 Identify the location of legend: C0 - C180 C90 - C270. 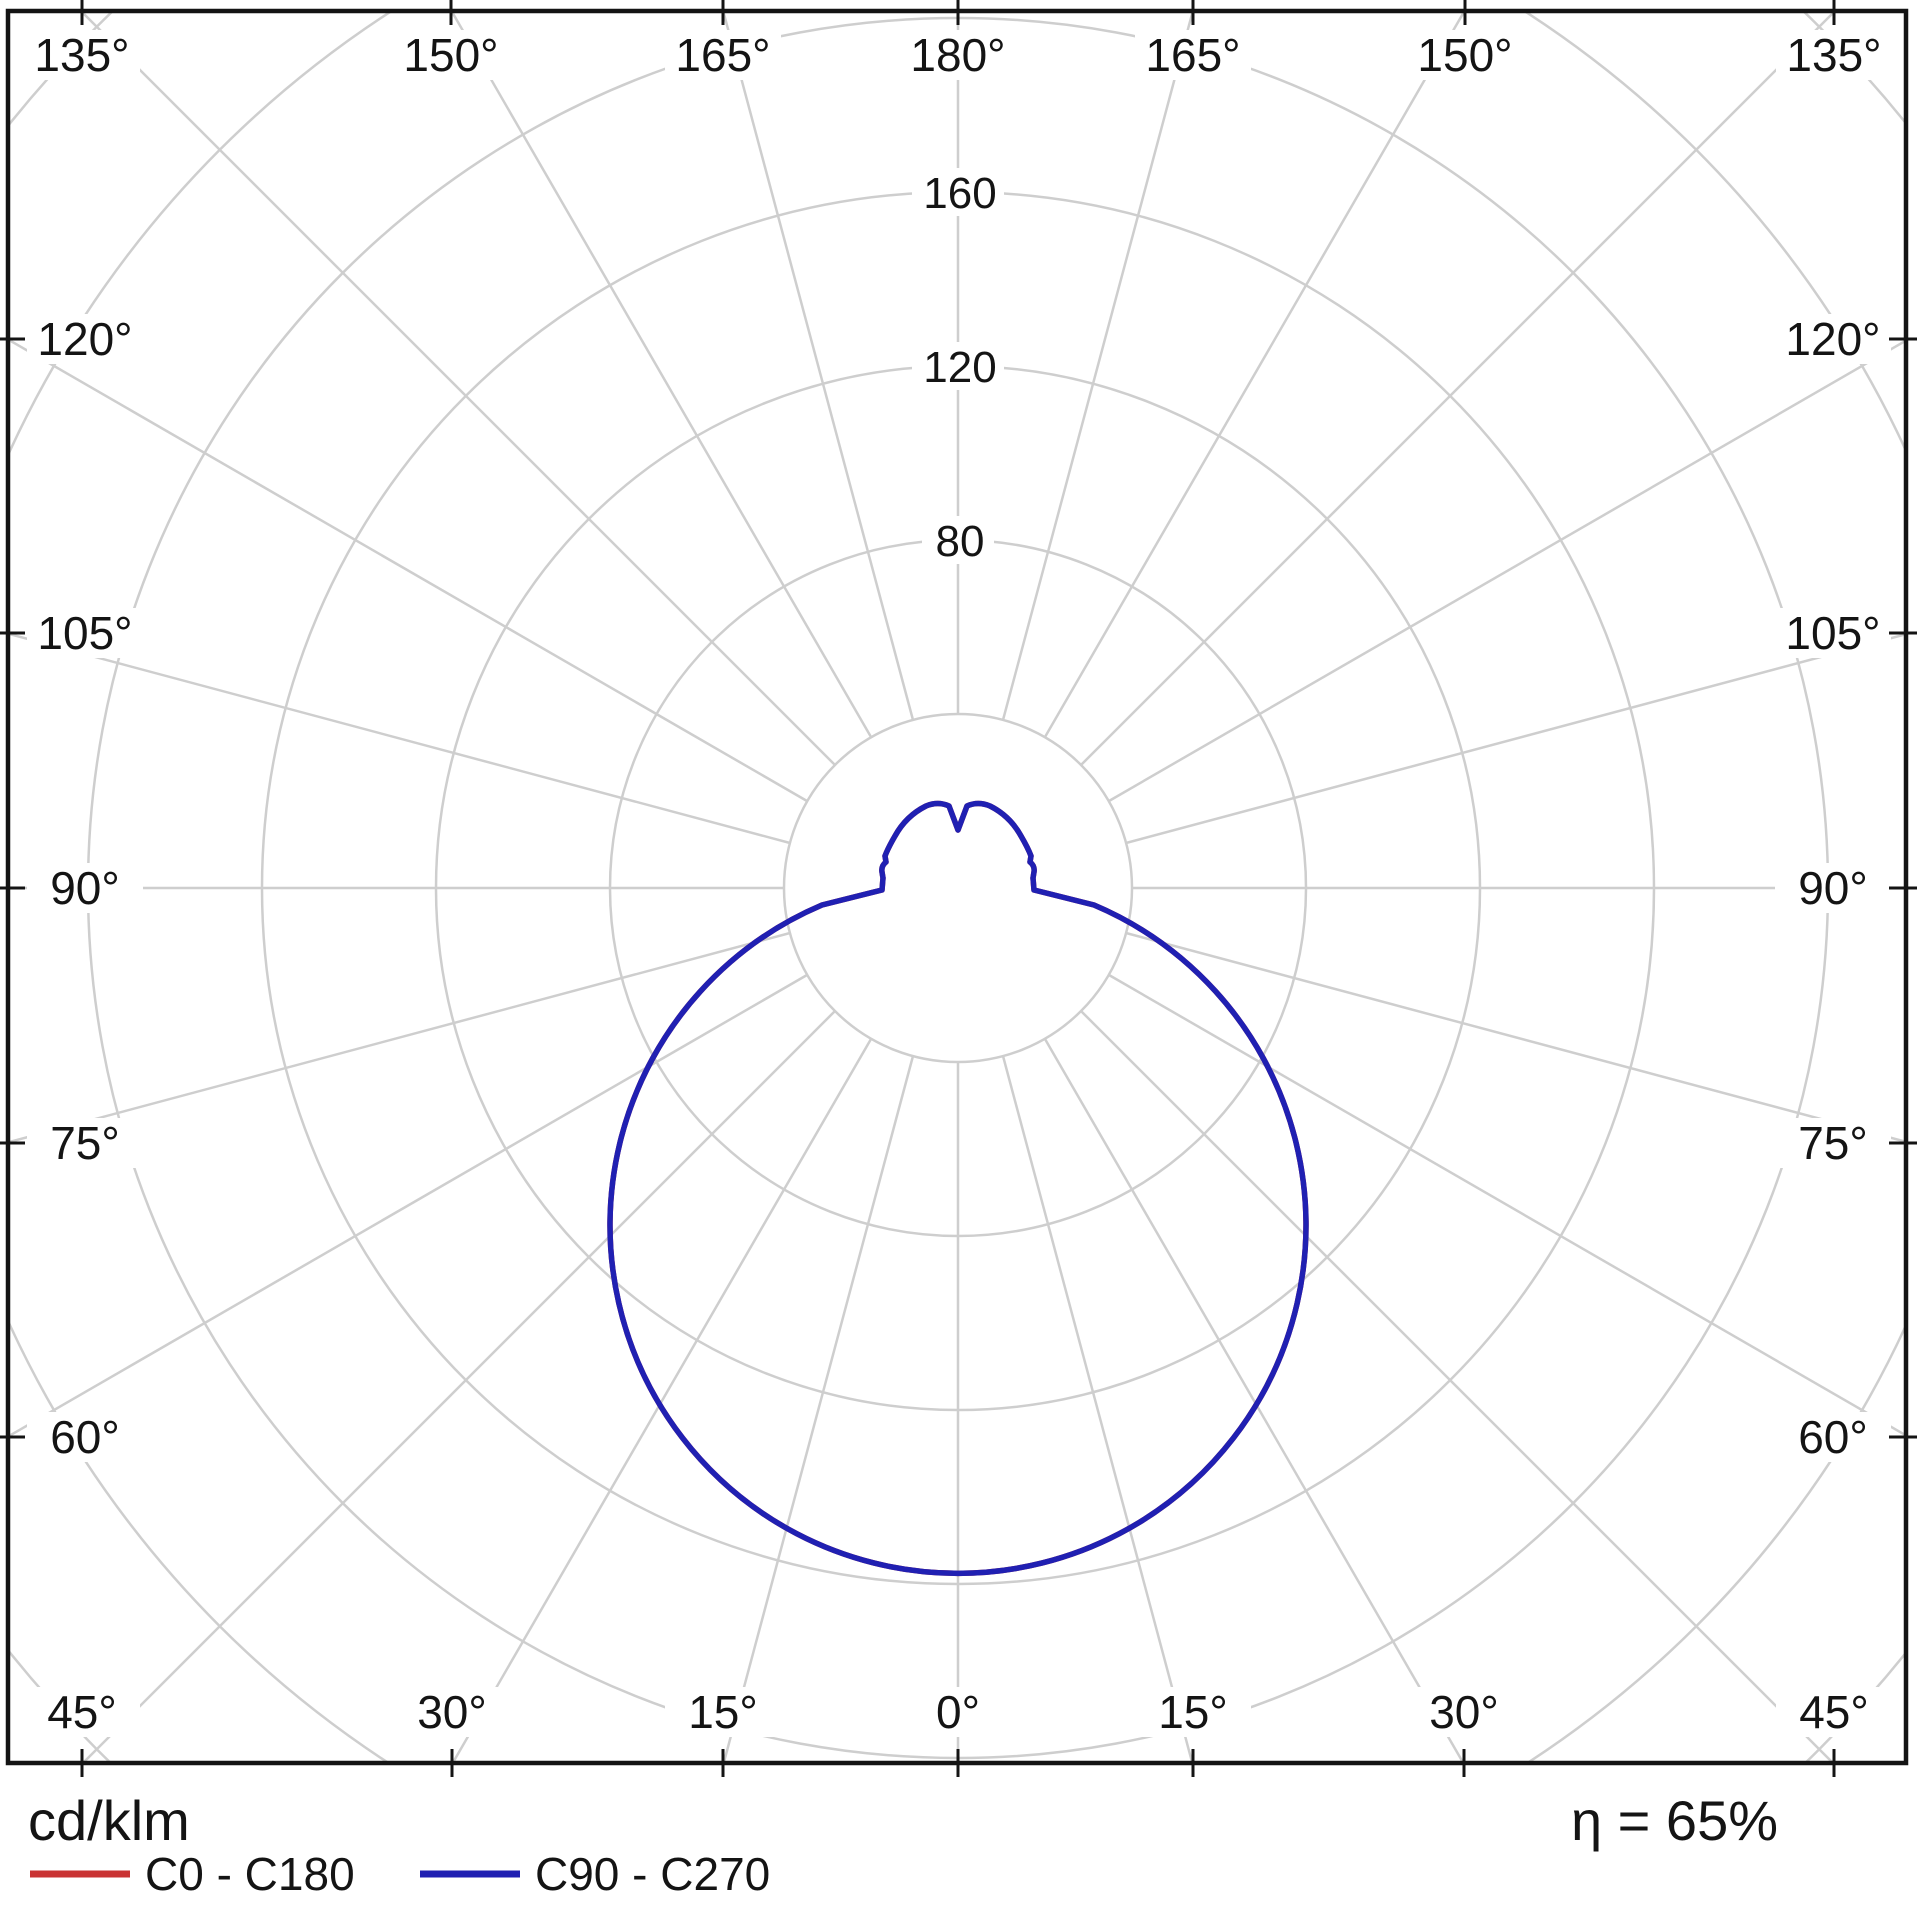
(400, 1874).